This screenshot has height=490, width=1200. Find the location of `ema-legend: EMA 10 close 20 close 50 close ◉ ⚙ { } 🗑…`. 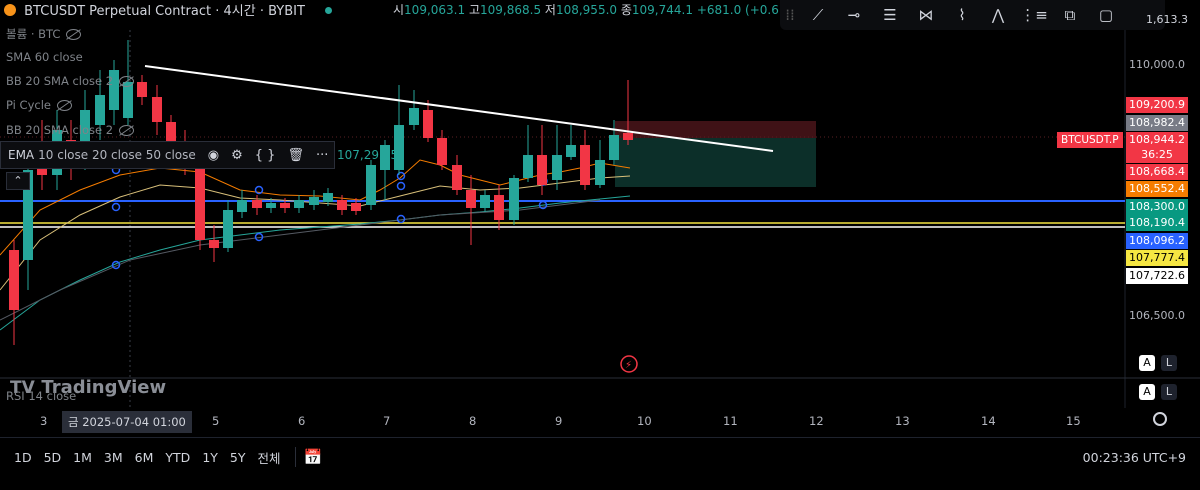

ema-legend: EMA 10 close 20 close 50 close ◉ ⚙ { } 🗑… is located at coordinates (167, 155).